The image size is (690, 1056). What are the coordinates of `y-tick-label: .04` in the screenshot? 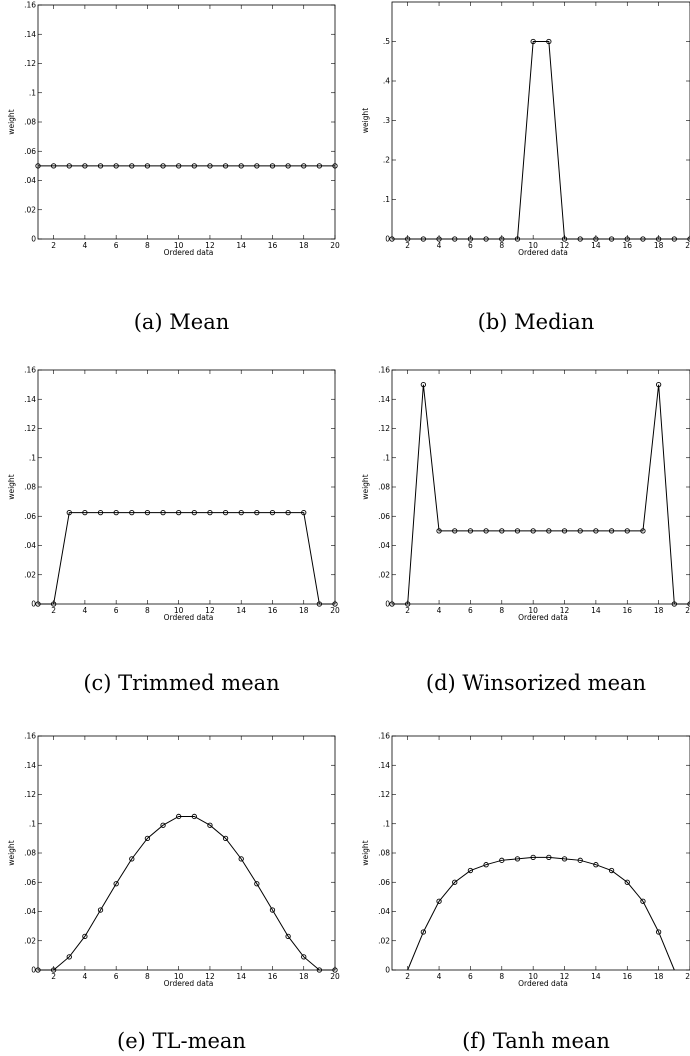 It's located at (30, 545).